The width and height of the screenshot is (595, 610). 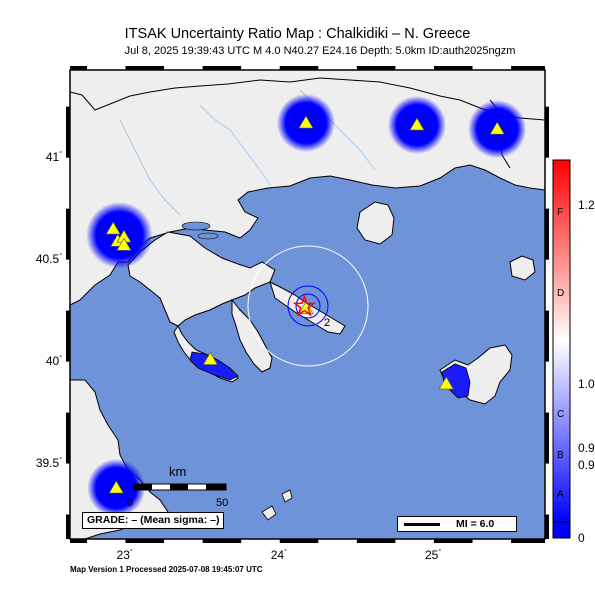 I want to click on thasos-island, so click(x=375, y=223).